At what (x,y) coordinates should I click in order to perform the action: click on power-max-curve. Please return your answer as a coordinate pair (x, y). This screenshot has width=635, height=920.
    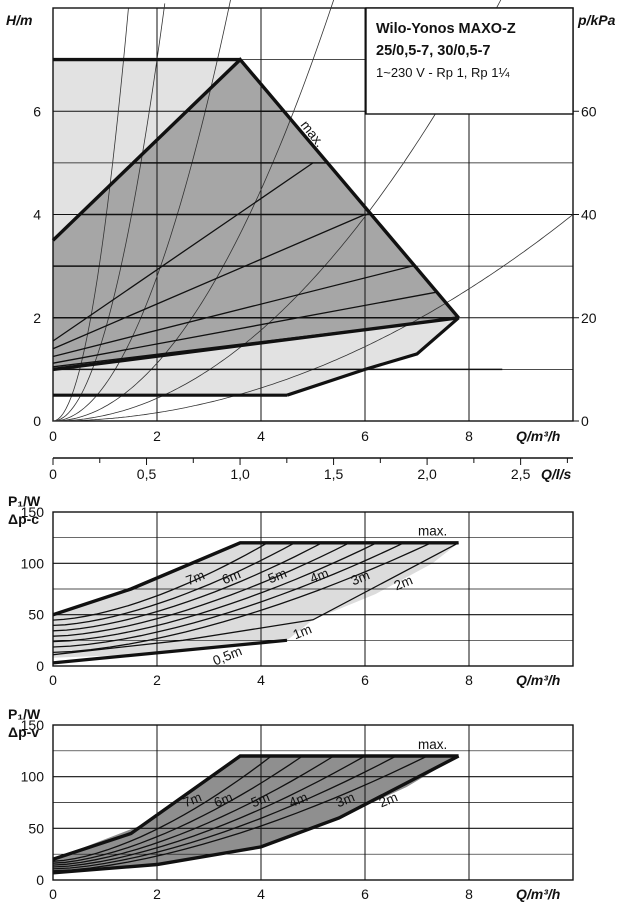
    Looking at the image, I should click on (255, 579).